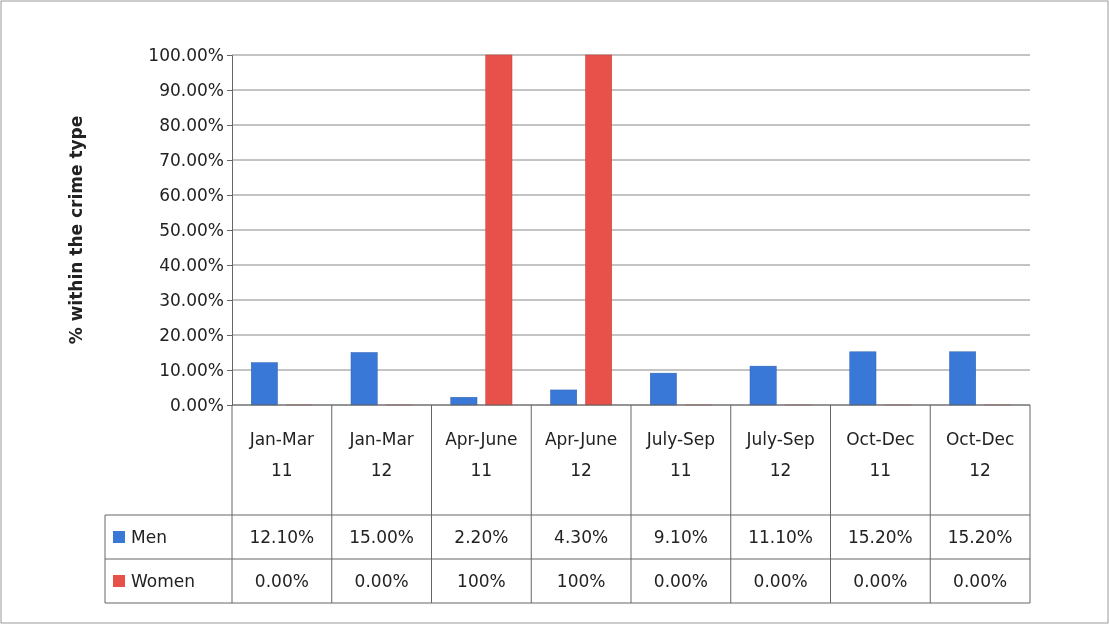  Describe the element at coordinates (880, 454) in the screenshot. I see `x-tick-label: Oct-Dec 11` at that location.